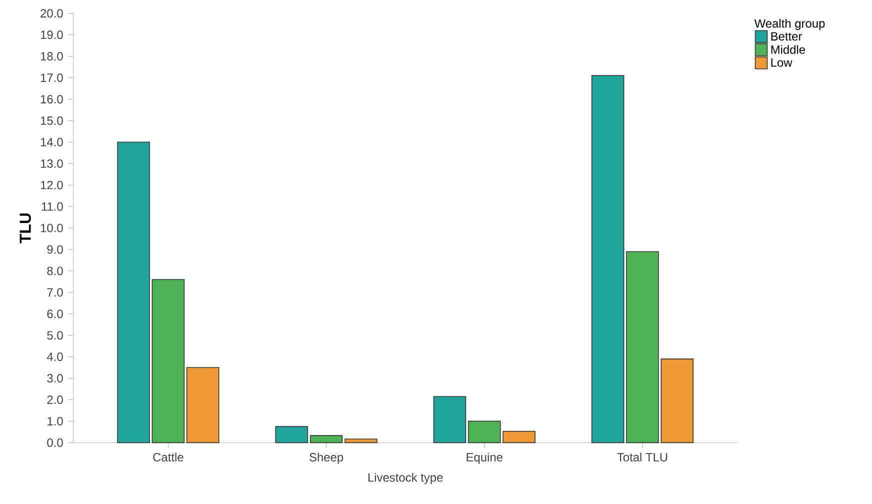  What do you see at coordinates (54, 357) in the screenshot?
I see `y-tick-label: 4.0` at bounding box center [54, 357].